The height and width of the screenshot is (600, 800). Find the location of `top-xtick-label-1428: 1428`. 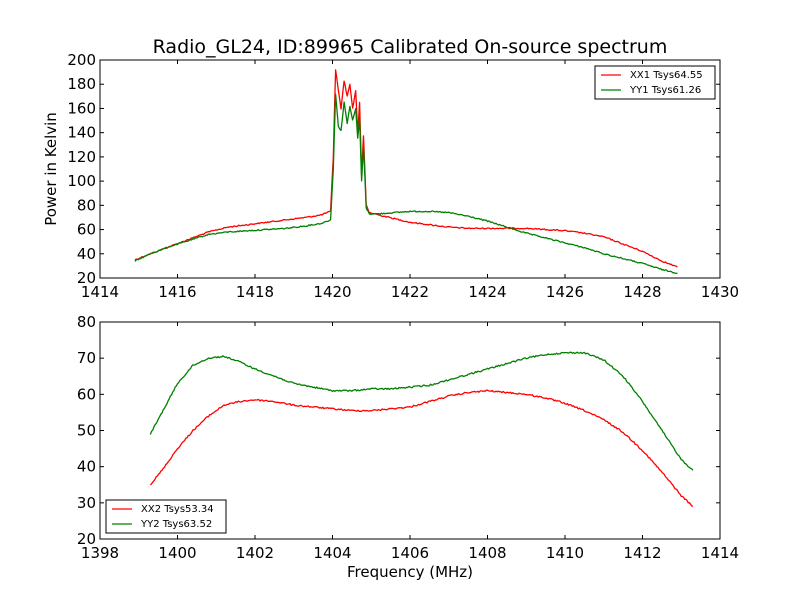

top-xtick-label-1428: 1428 is located at coordinates (642, 292).